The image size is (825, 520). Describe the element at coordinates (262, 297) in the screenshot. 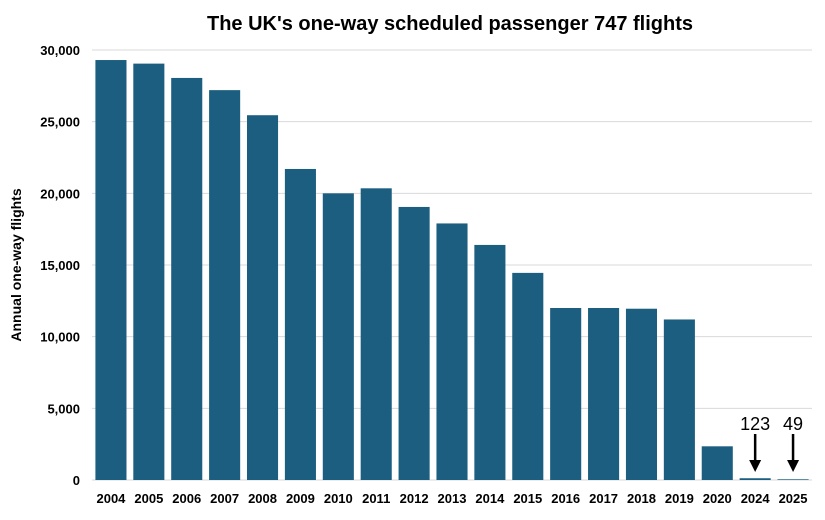

I see `bar-2008` at that location.